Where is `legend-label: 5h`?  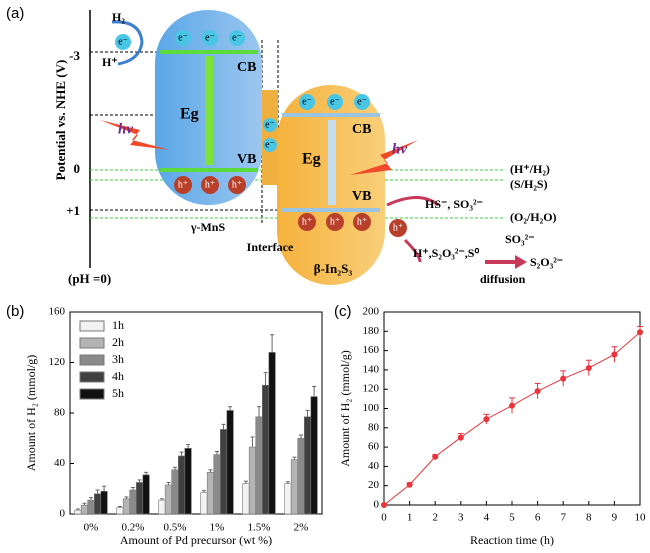
legend-label: 5h is located at coordinates (118, 393).